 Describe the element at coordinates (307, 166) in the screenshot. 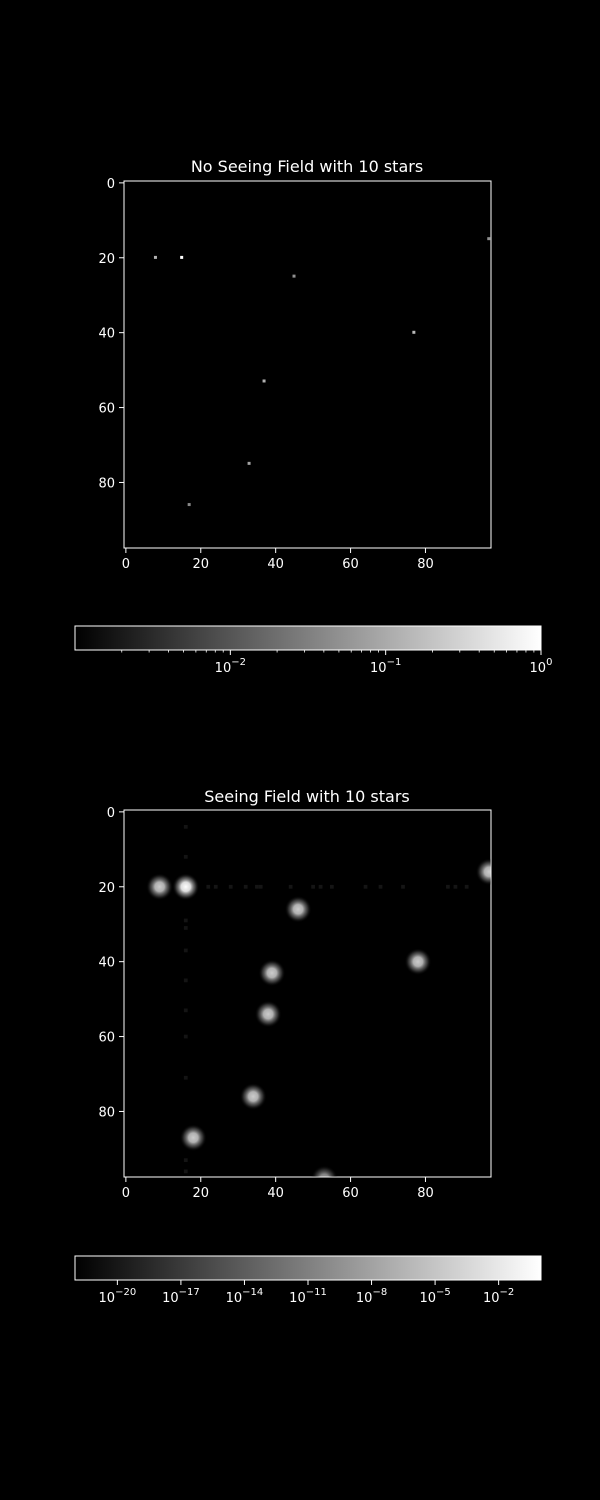

I see `chart-title: No Seeing Field with 10 stars` at that location.